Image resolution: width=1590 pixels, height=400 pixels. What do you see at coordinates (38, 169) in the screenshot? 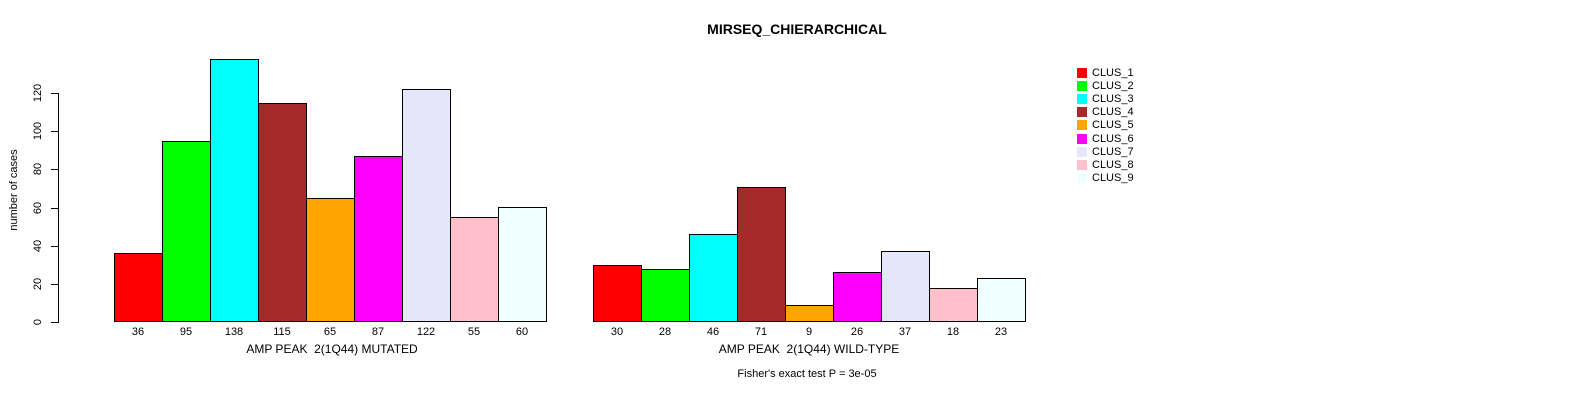
I see `y-tick-label: 80` at bounding box center [38, 169].